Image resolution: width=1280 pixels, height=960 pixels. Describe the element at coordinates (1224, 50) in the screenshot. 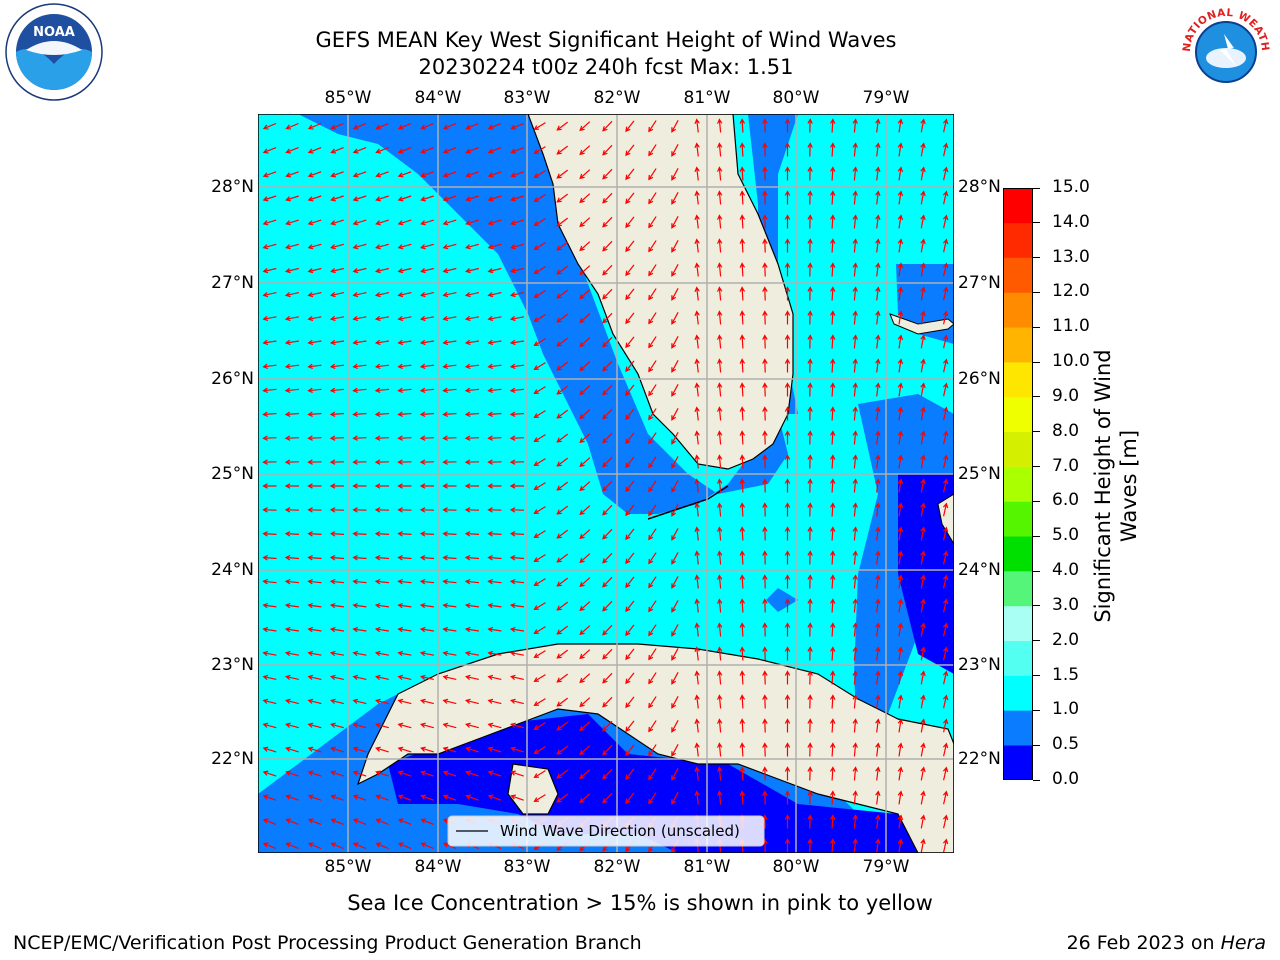

I see `nws-logo: NATIONAL WEATHER SERVICE` at that location.